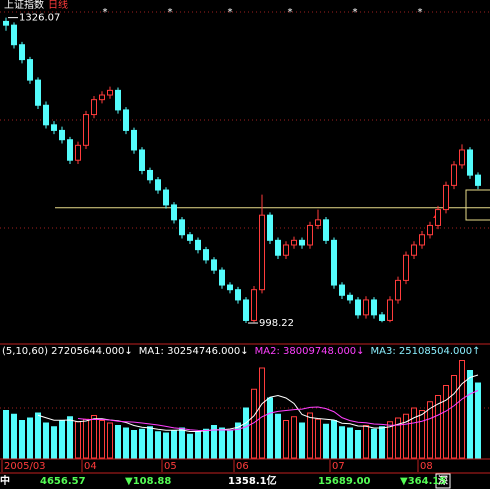 This screenshot has height=489, width=490. What do you see at coordinates (263, 12) in the screenshot?
I see `info-stars: * * * * * *` at bounding box center [263, 12].